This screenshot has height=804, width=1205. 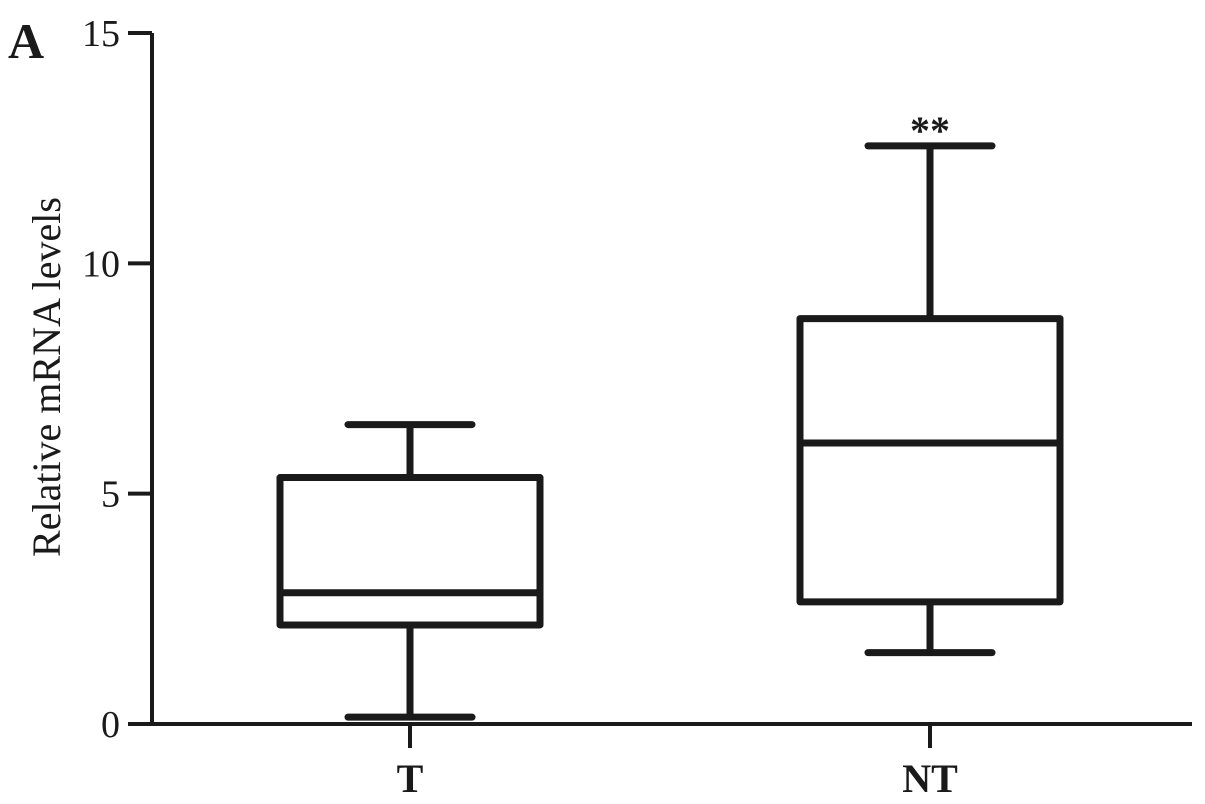 I want to click on y-tick-label: 5, so click(x=110, y=495).